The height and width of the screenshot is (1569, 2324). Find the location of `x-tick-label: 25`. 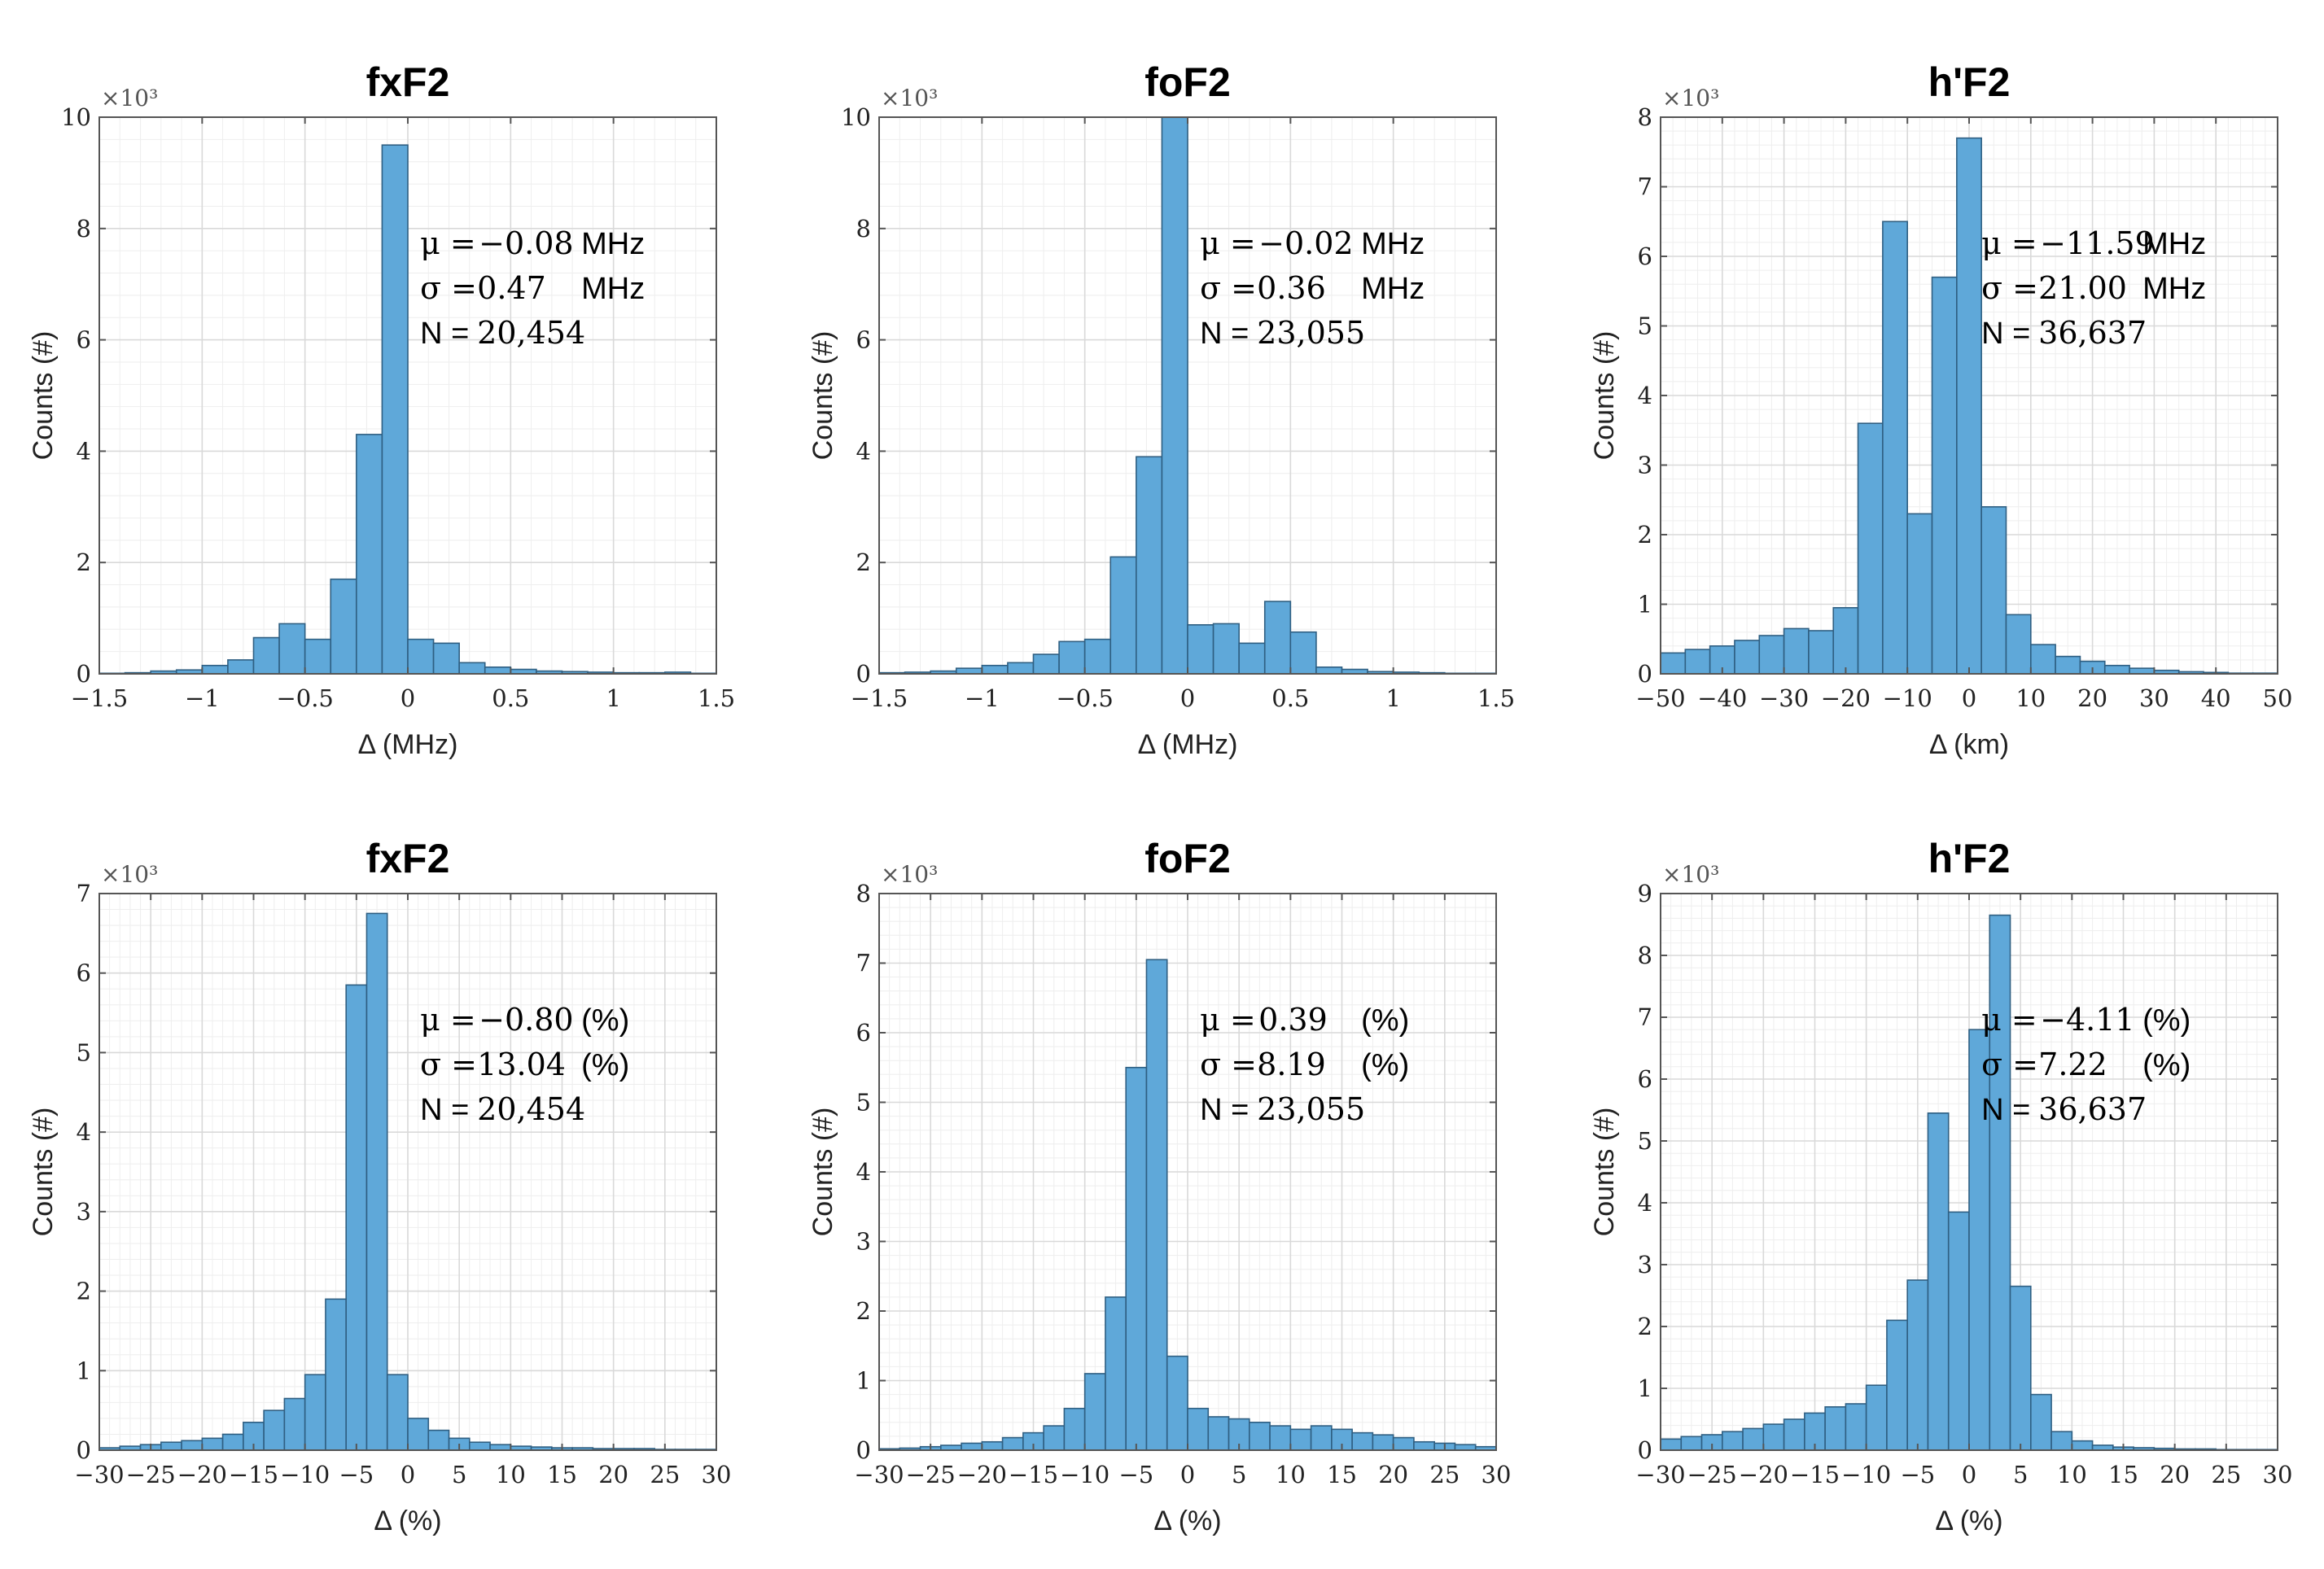

x-tick-label: 25 is located at coordinates (1444, 1474).